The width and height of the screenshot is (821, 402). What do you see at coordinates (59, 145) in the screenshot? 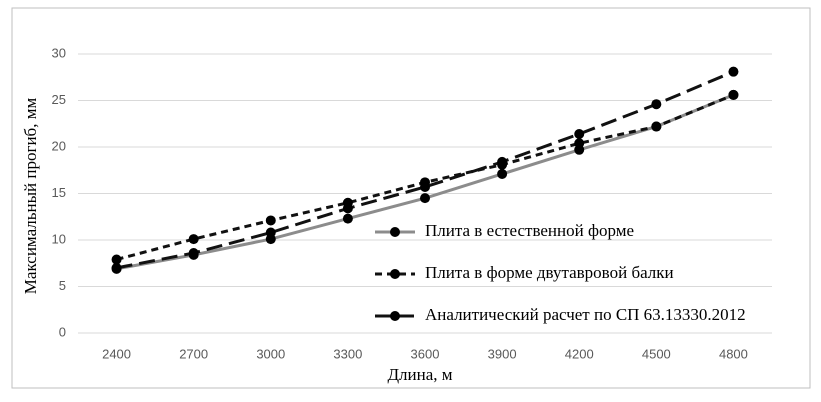
I see `y-tick-label: 20` at bounding box center [59, 145].